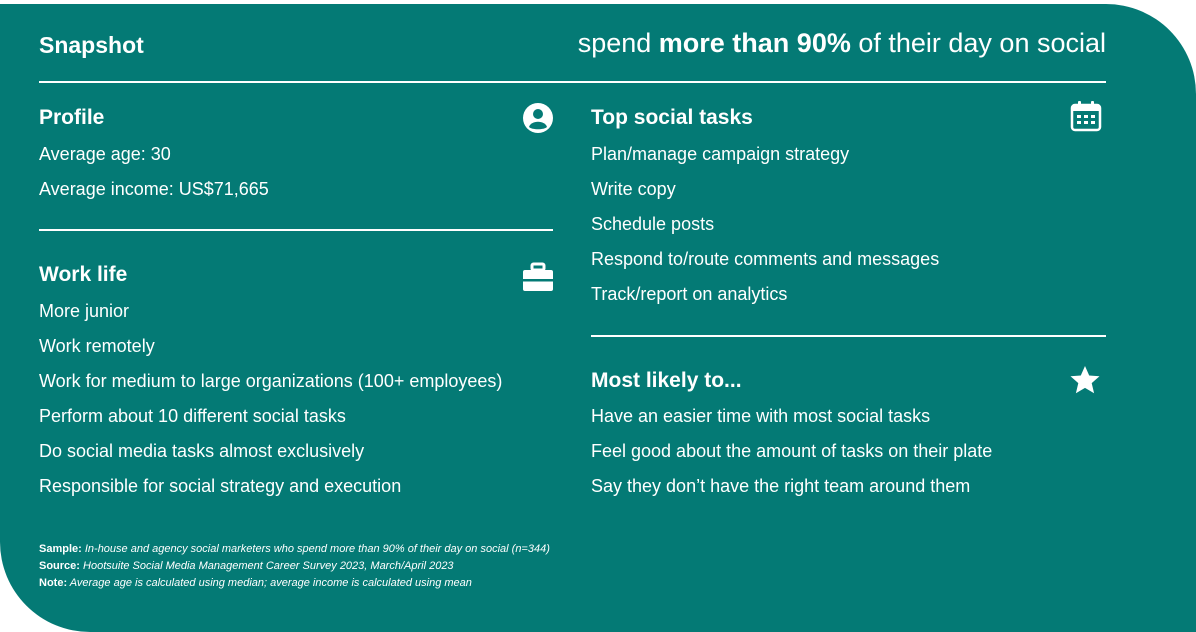 The image size is (1196, 632). Describe the element at coordinates (105, 154) in the screenshot. I see `profile-item: Average age: 30` at that location.